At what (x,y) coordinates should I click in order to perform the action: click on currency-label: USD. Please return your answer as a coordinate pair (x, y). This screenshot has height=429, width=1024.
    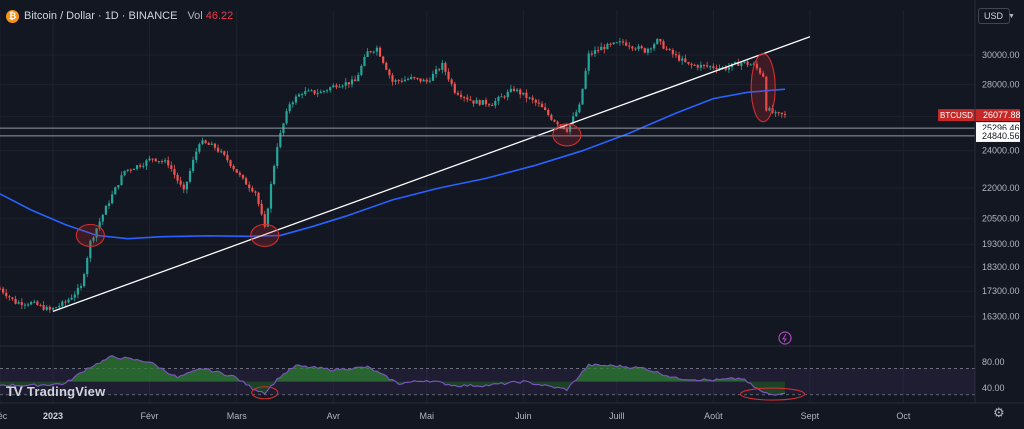
    Looking at the image, I should click on (994, 16).